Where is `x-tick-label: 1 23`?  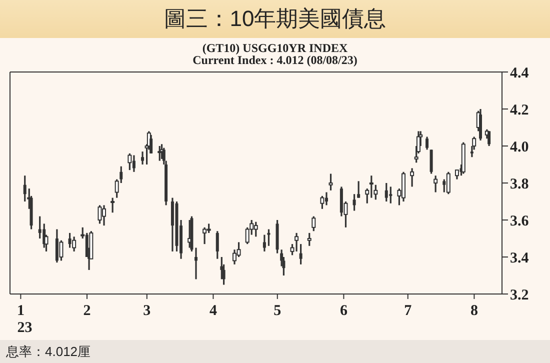 x-tick-label: 1 23 is located at coordinates (24, 319).